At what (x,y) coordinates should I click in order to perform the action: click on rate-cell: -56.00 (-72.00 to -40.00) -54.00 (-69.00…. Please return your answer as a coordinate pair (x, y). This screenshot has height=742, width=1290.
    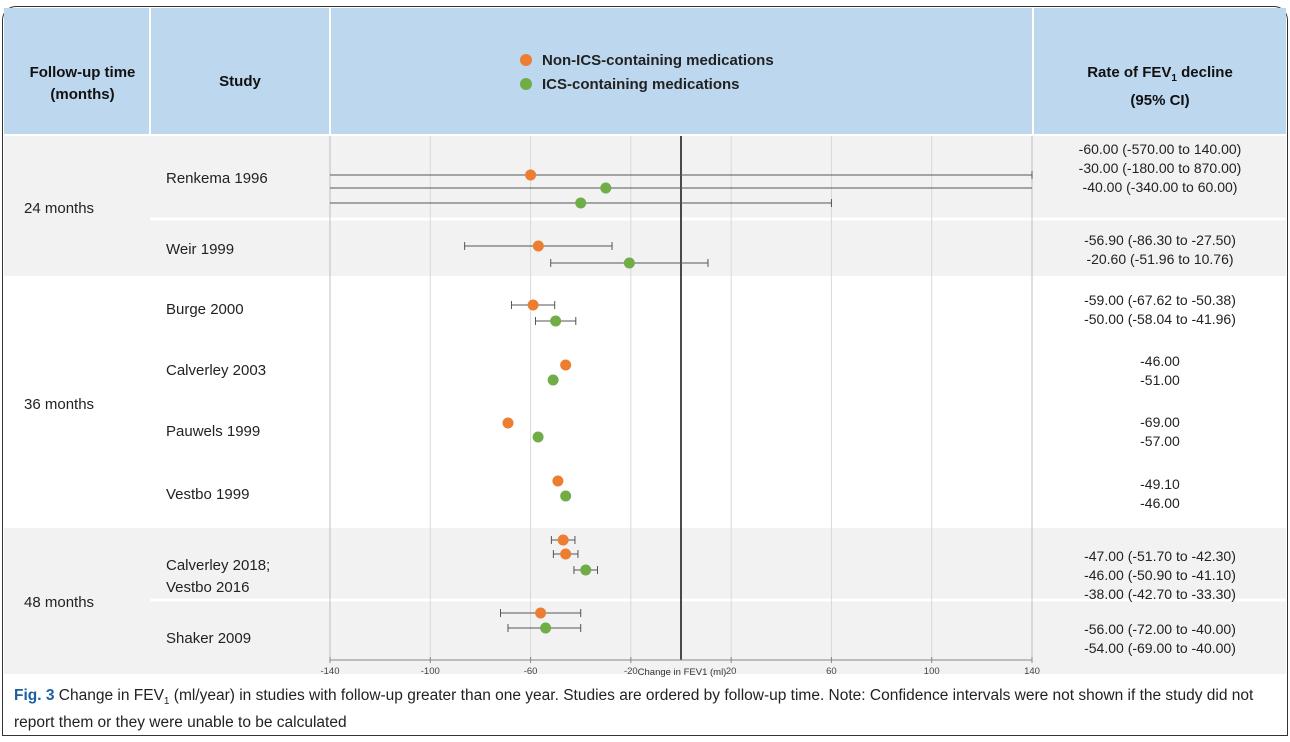
    Looking at the image, I should click on (1160, 639).